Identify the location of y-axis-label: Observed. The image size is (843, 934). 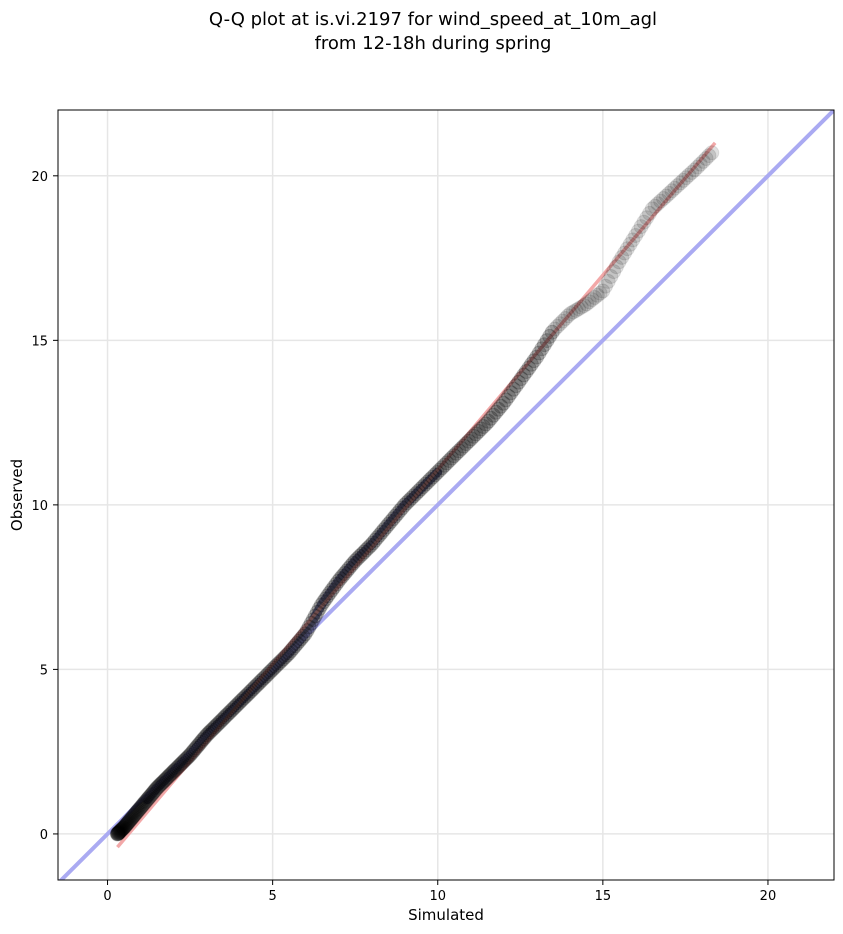
(17, 495).